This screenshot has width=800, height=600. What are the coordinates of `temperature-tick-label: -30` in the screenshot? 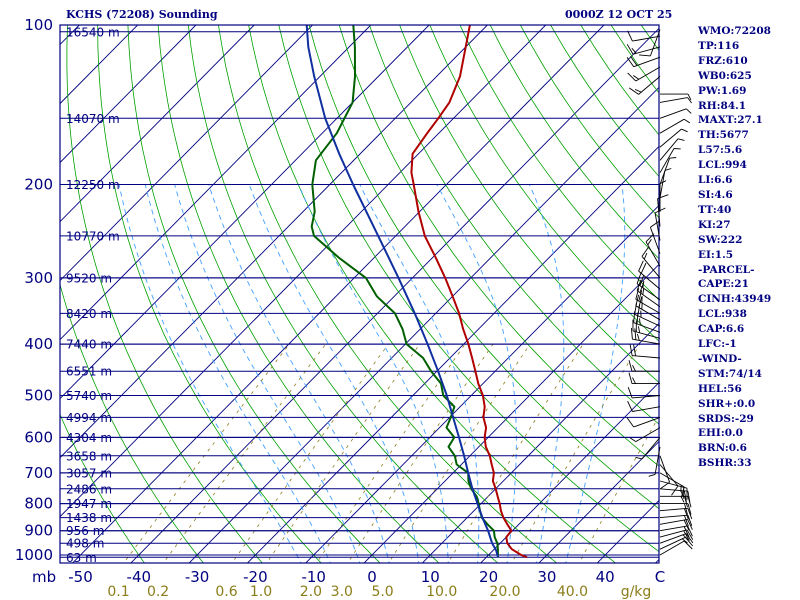 It's located at (197, 577).